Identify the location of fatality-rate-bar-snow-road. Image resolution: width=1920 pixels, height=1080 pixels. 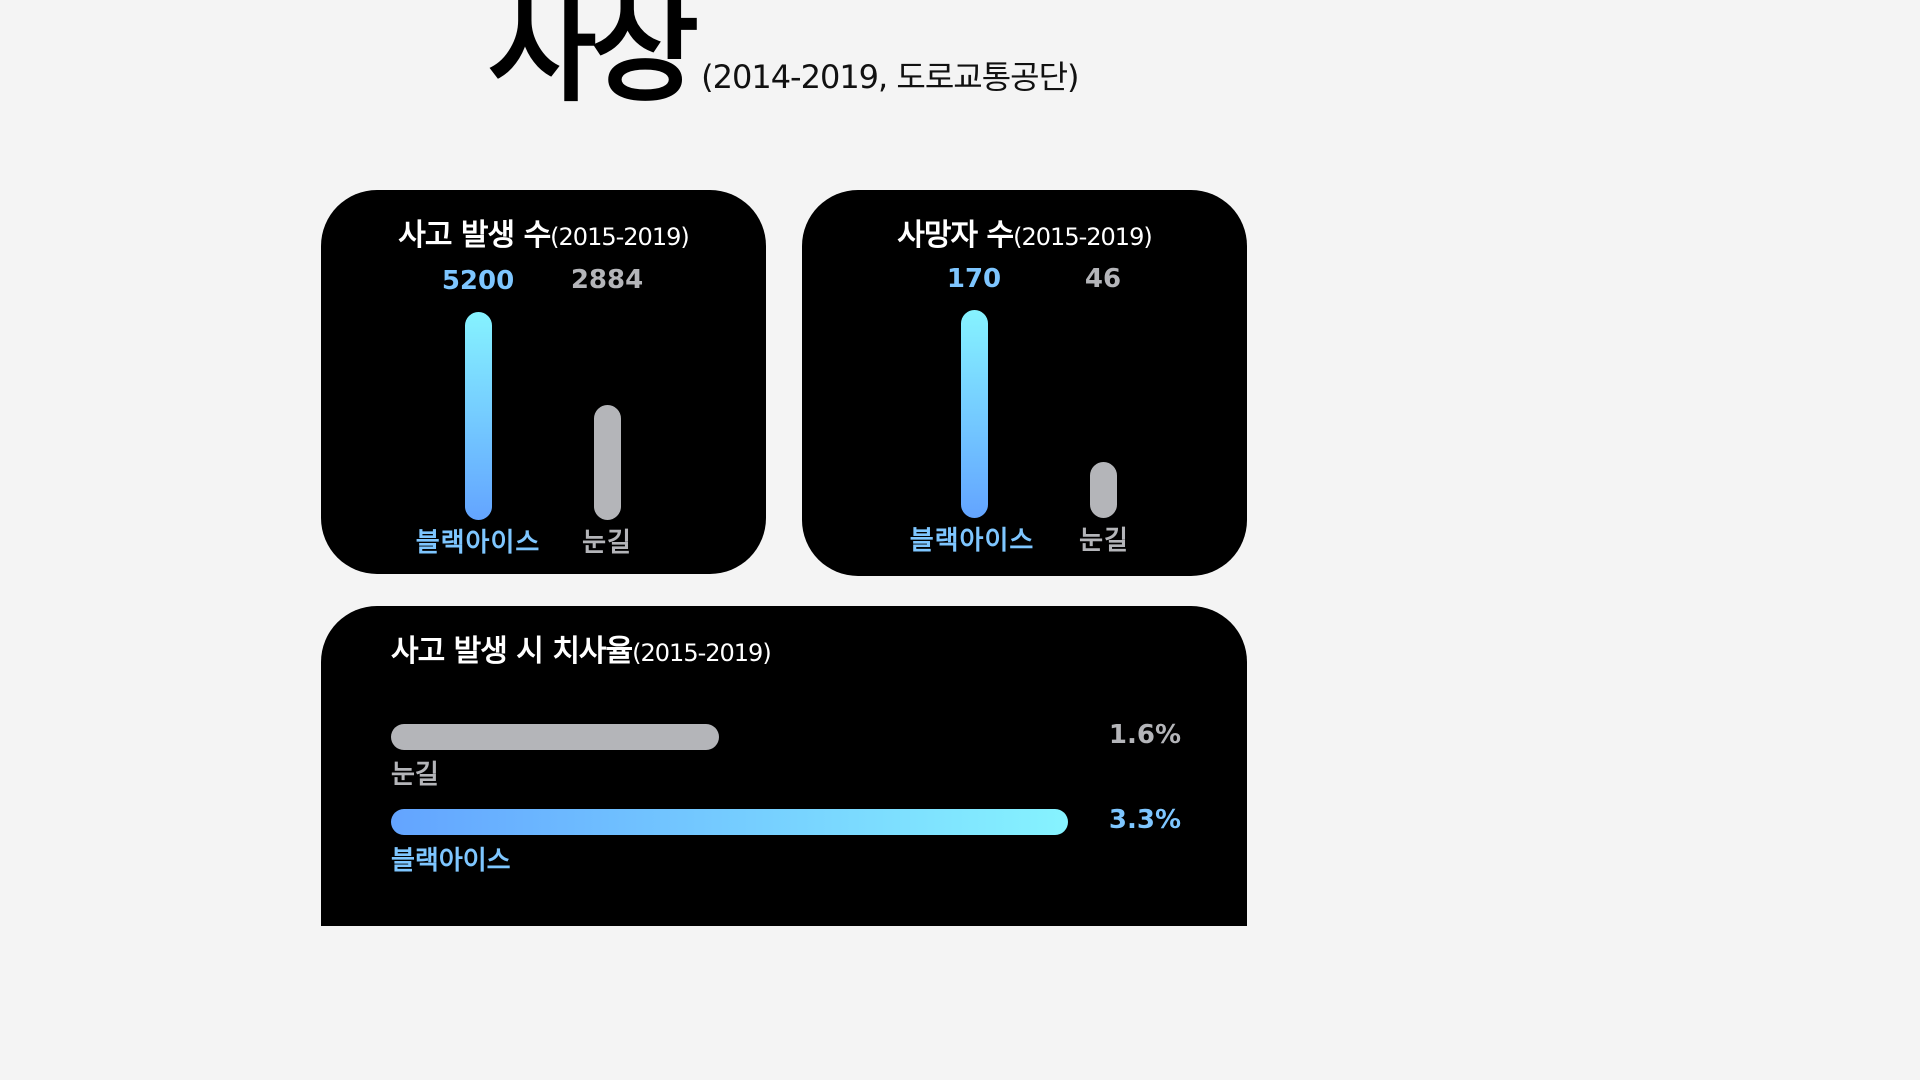
(555, 737).